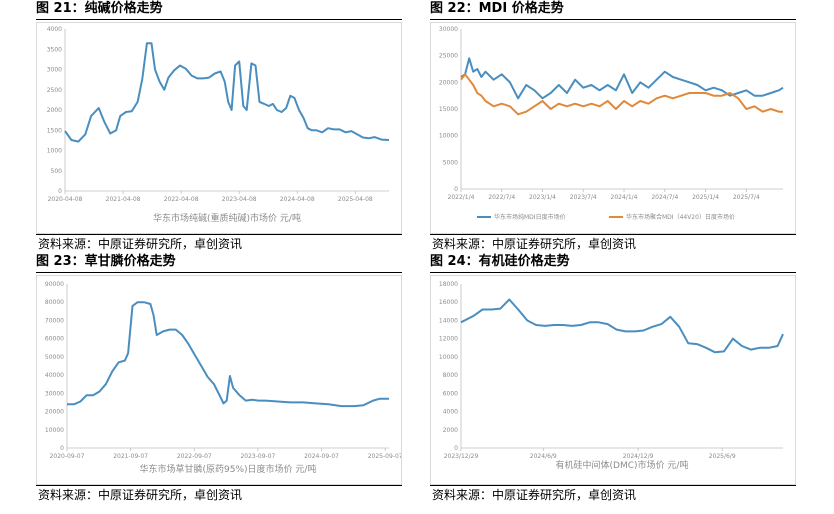  Describe the element at coordinates (624, 197) in the screenshot. I see `x-tick-label: 2024/1/4` at that location.